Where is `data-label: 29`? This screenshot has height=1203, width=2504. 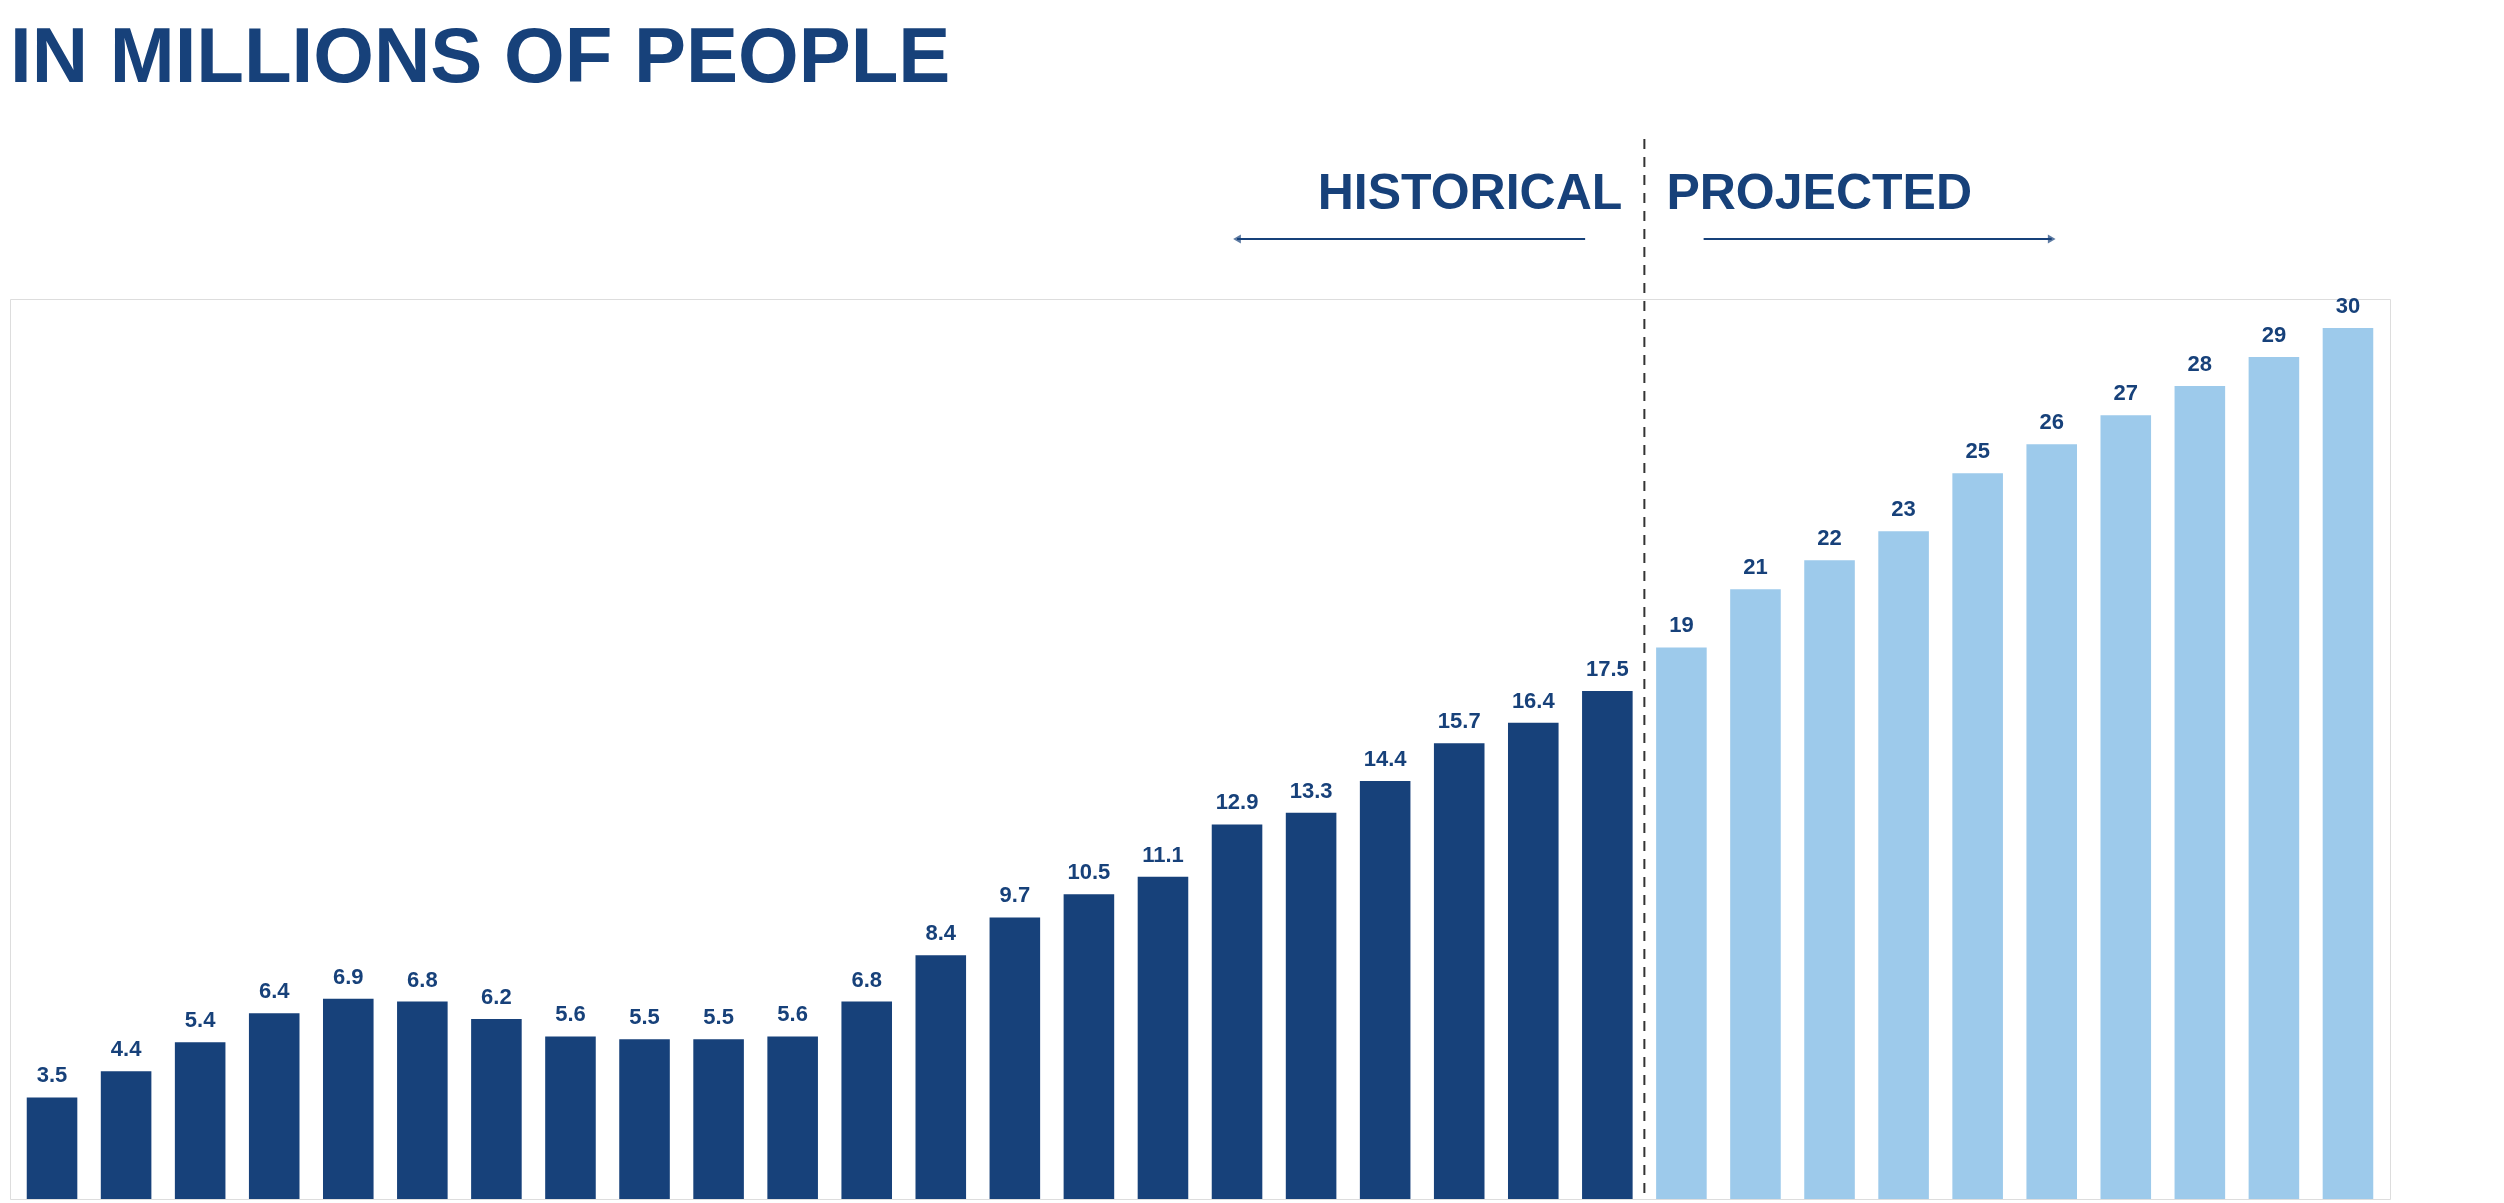 data-label: 29 is located at coordinates (2274, 335).